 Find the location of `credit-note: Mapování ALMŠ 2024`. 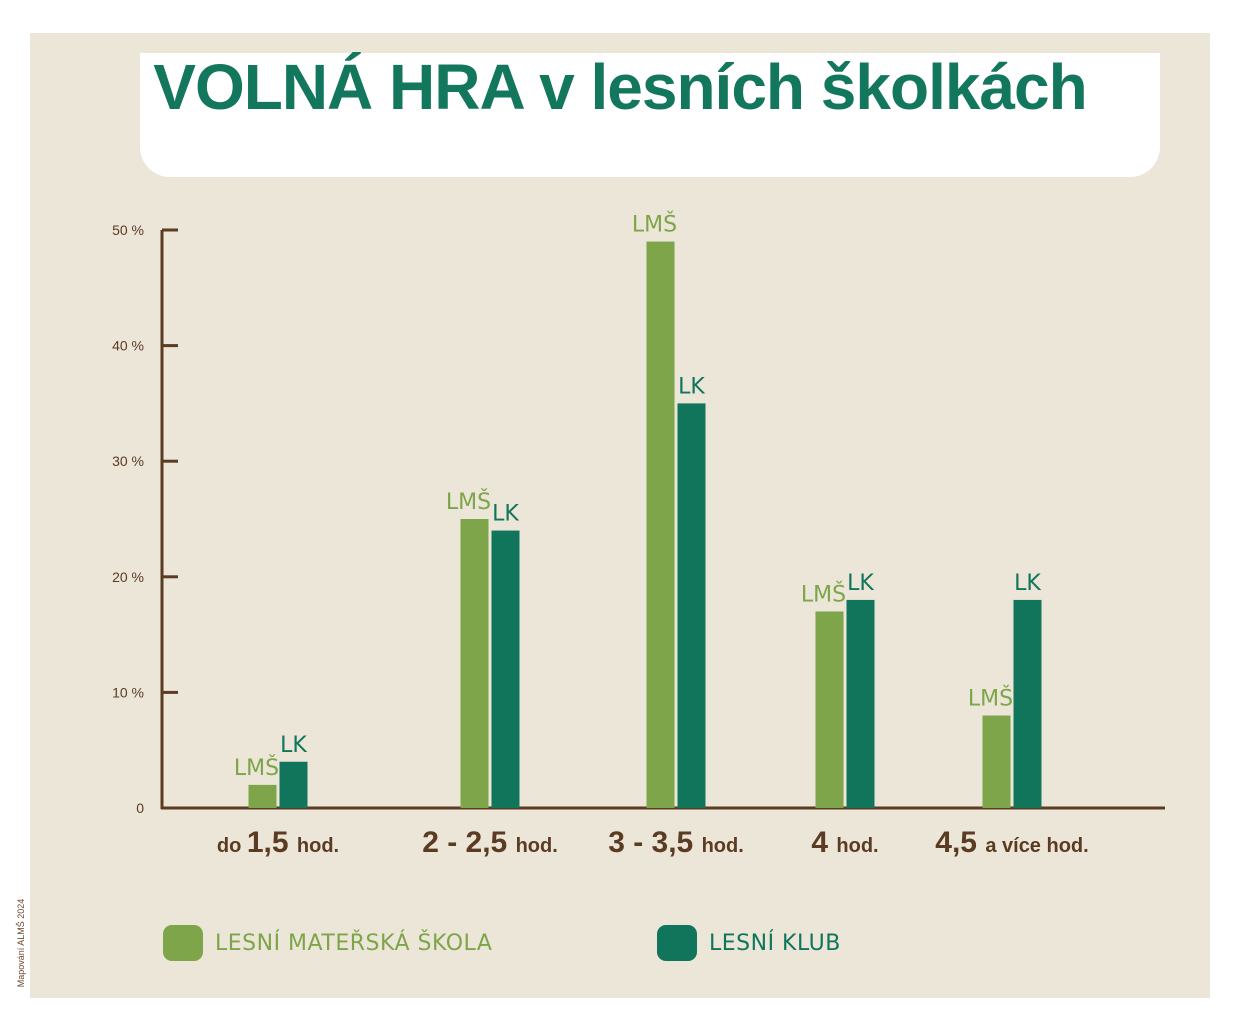

credit-note: Mapování ALMŠ 2024 is located at coordinates (21, 943).